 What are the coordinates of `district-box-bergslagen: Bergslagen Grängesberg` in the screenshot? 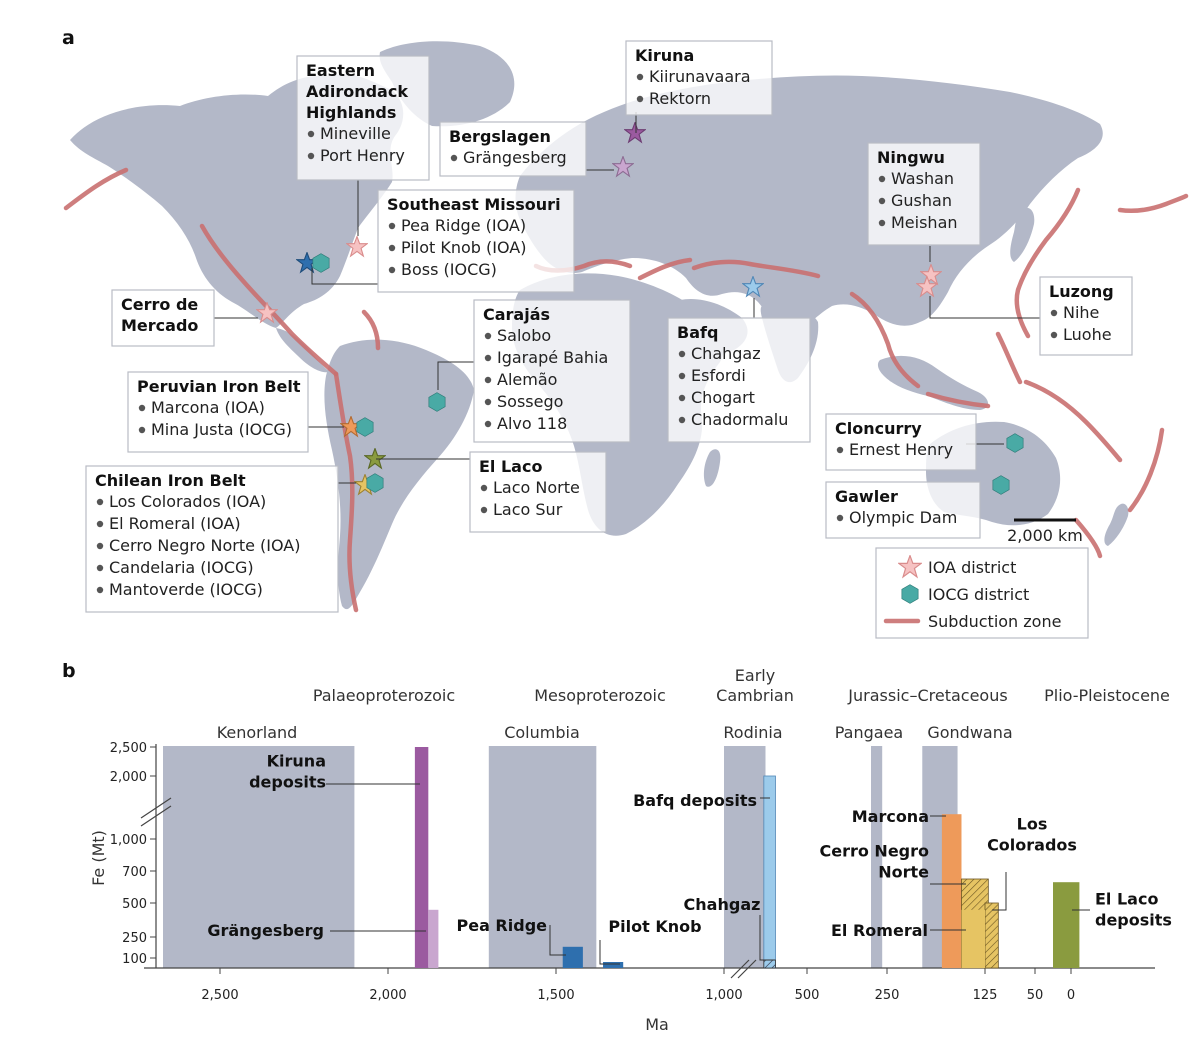 It's located at (513, 149).